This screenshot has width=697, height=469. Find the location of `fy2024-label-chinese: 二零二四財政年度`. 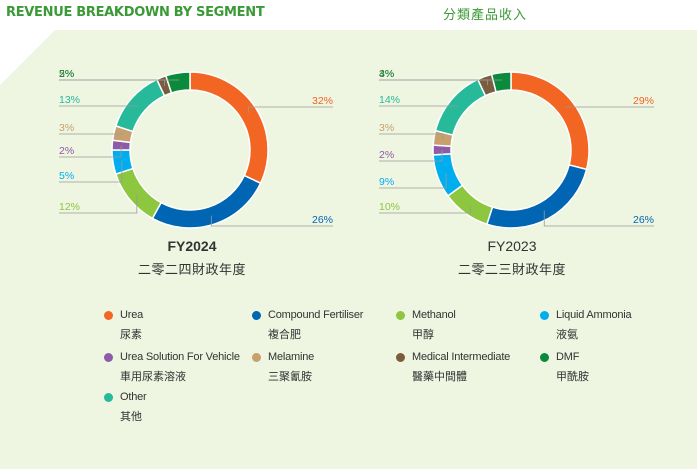

fy2024-label-chinese: 二零二四財政年度 is located at coordinates (191, 270).